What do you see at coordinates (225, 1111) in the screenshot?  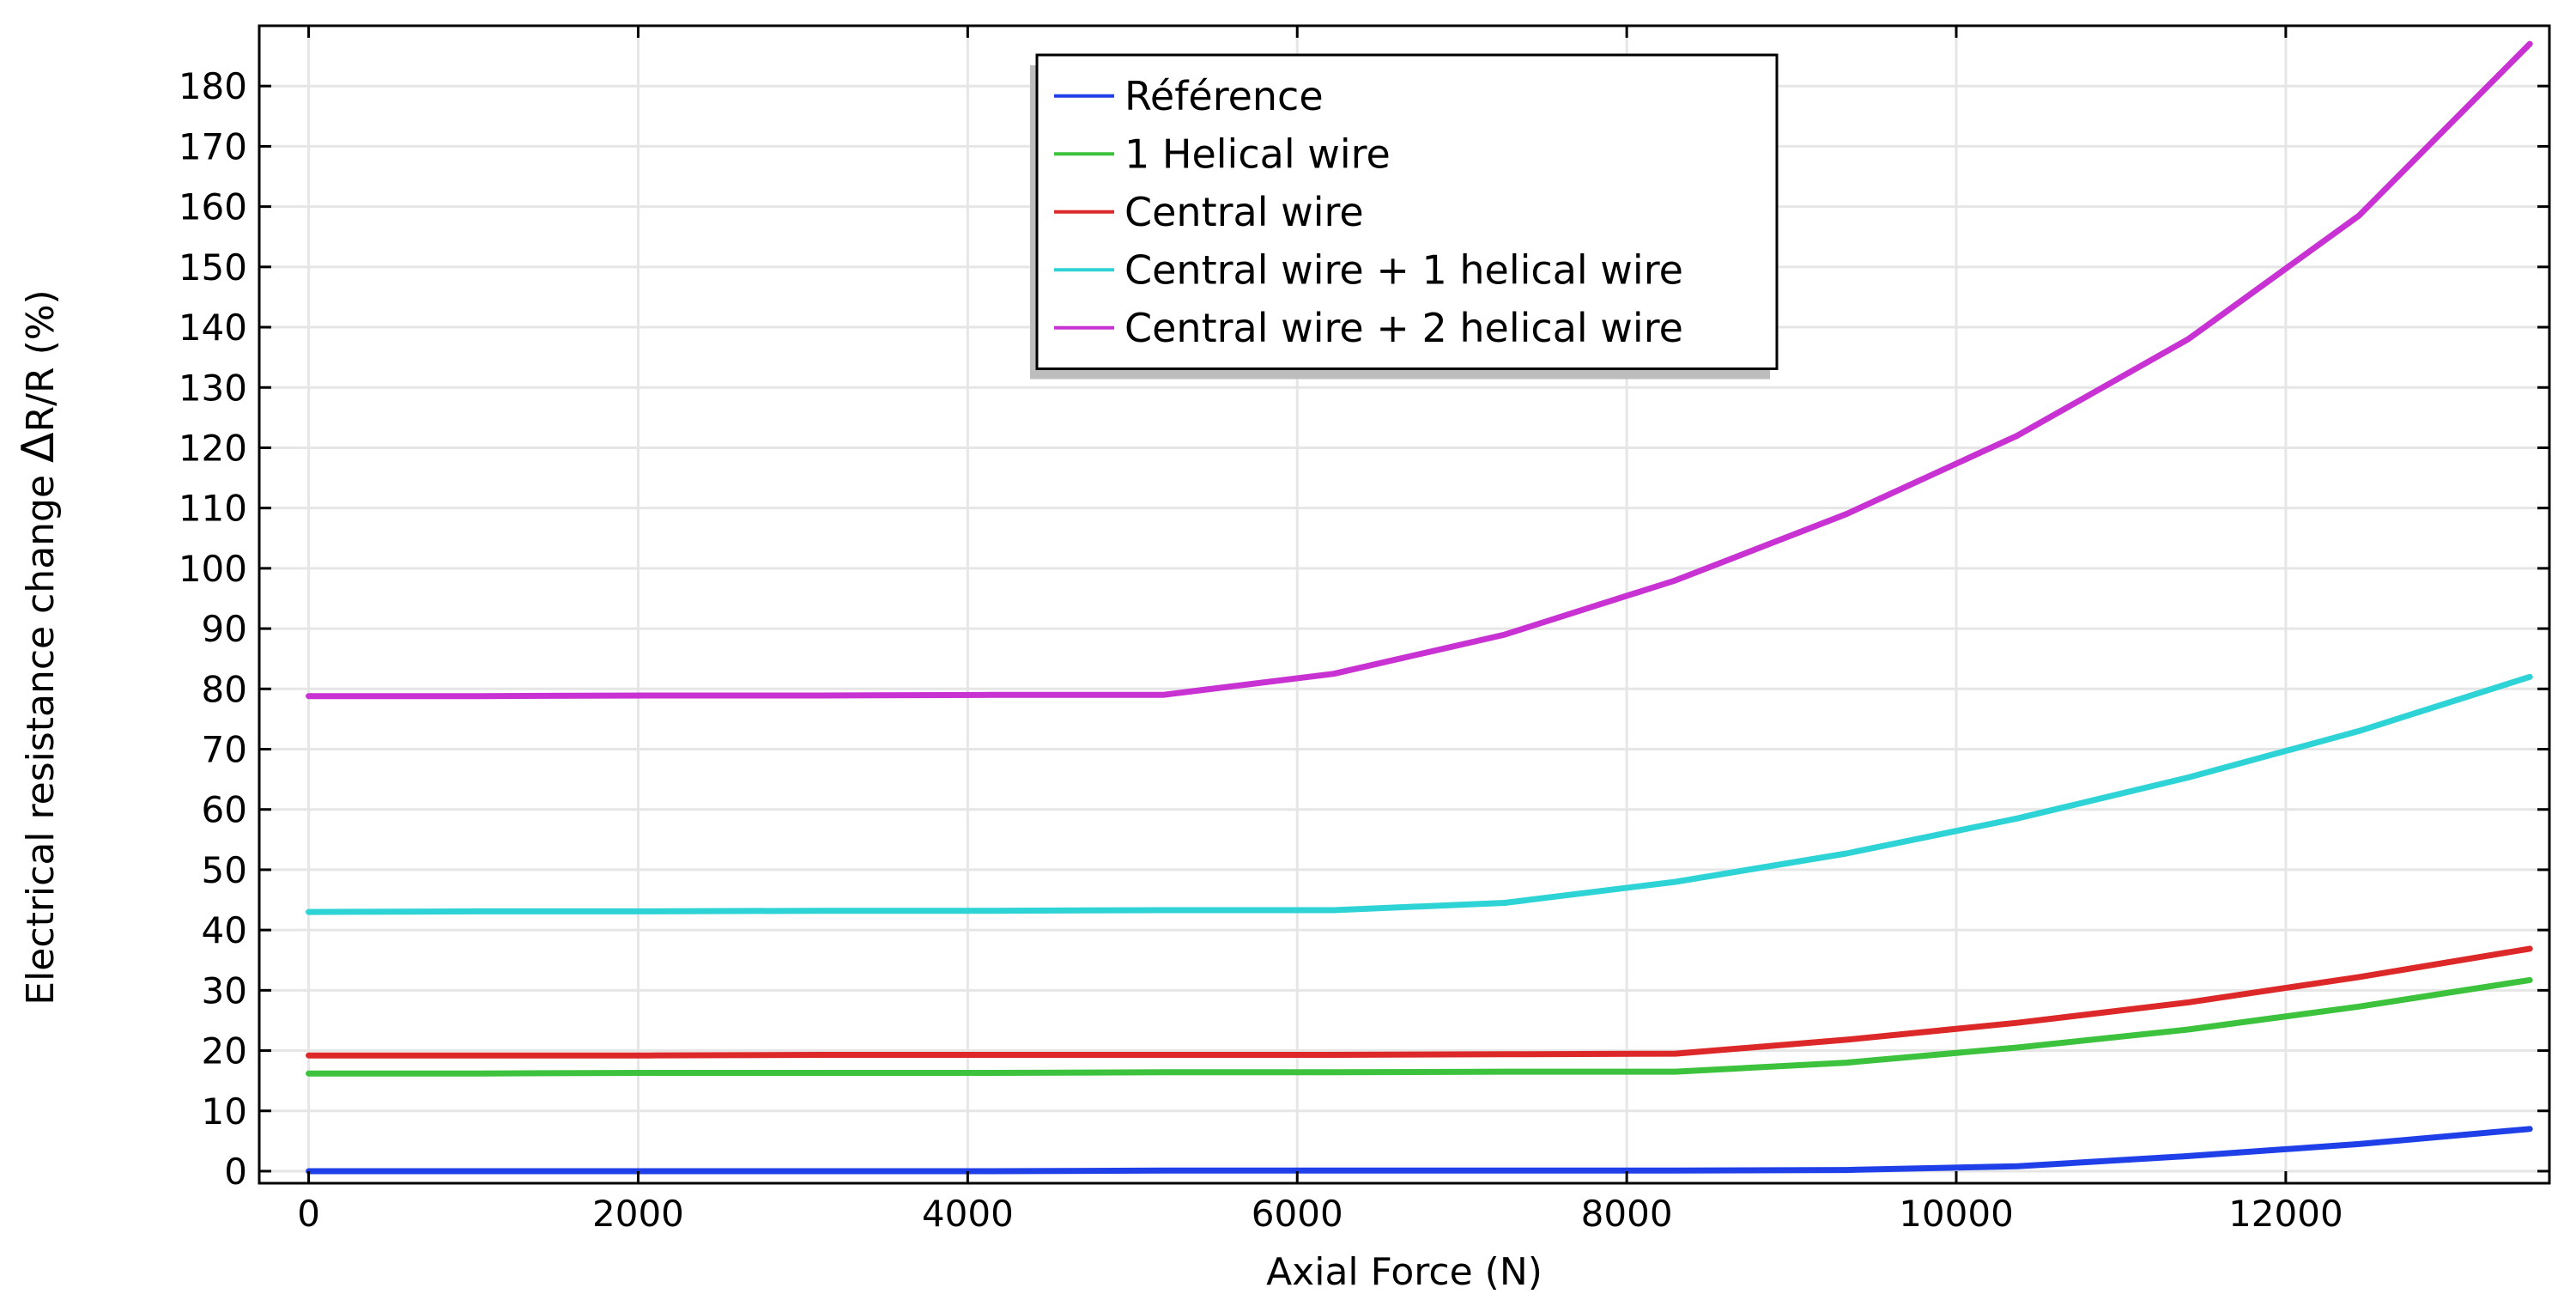 I see `y-tick-label: 10` at bounding box center [225, 1111].